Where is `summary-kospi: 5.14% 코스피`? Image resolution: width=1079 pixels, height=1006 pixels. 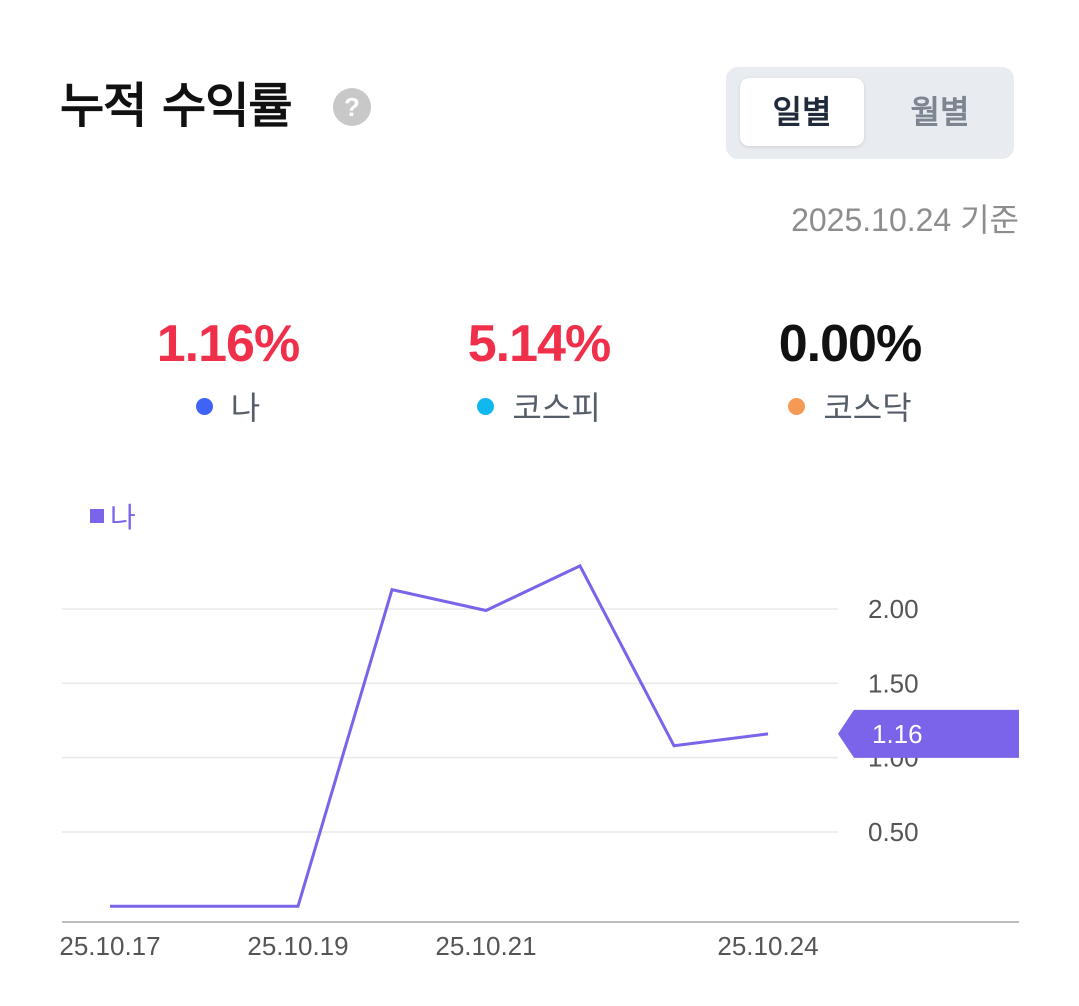 summary-kospi: 5.14% 코스피 is located at coordinates (539, 370).